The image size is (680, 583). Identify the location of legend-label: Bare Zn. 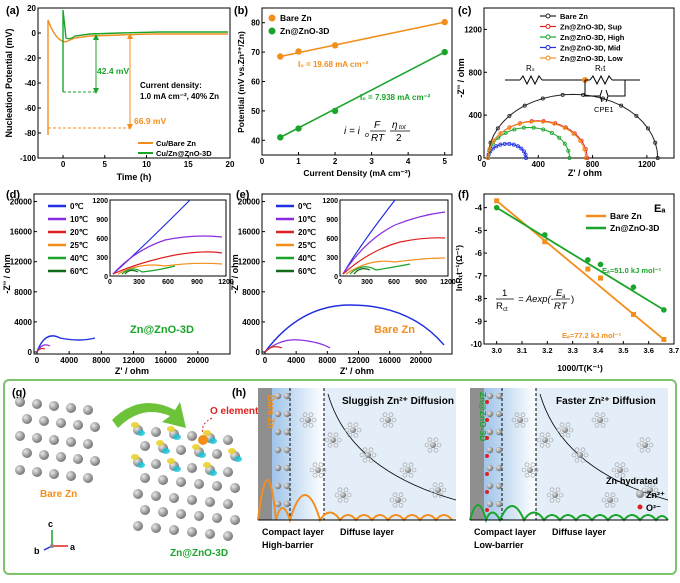
(574, 16).